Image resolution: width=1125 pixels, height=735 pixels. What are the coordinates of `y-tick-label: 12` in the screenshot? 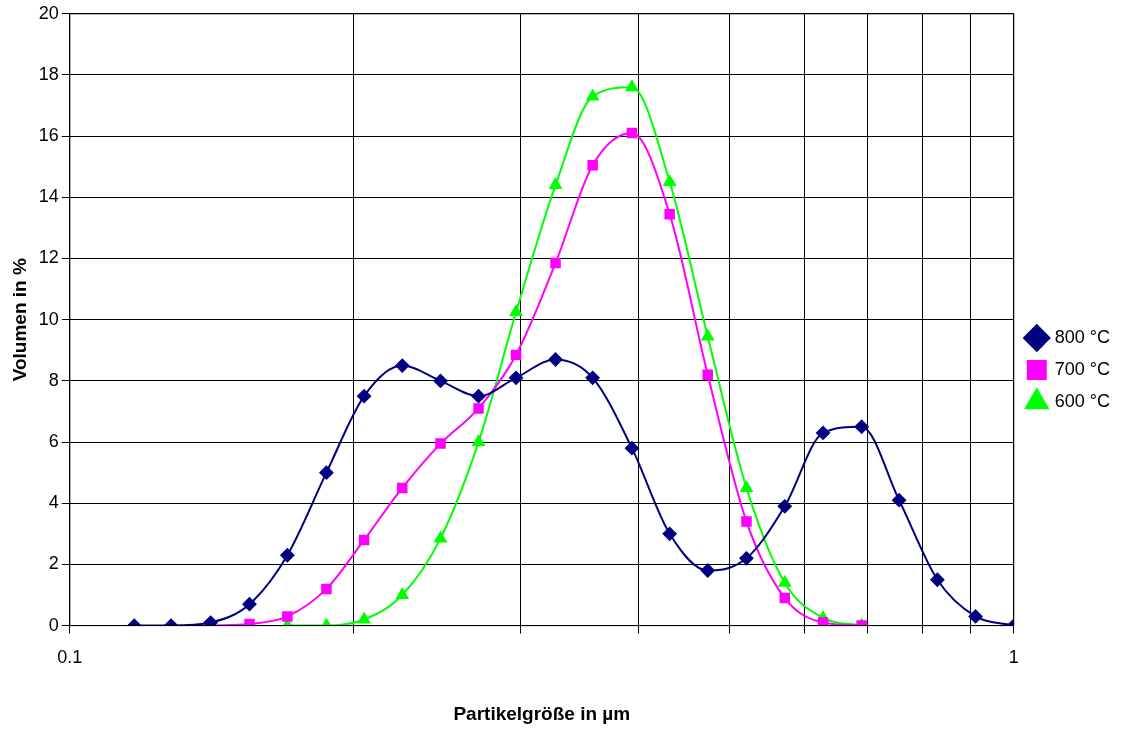 It's located at (48, 257).